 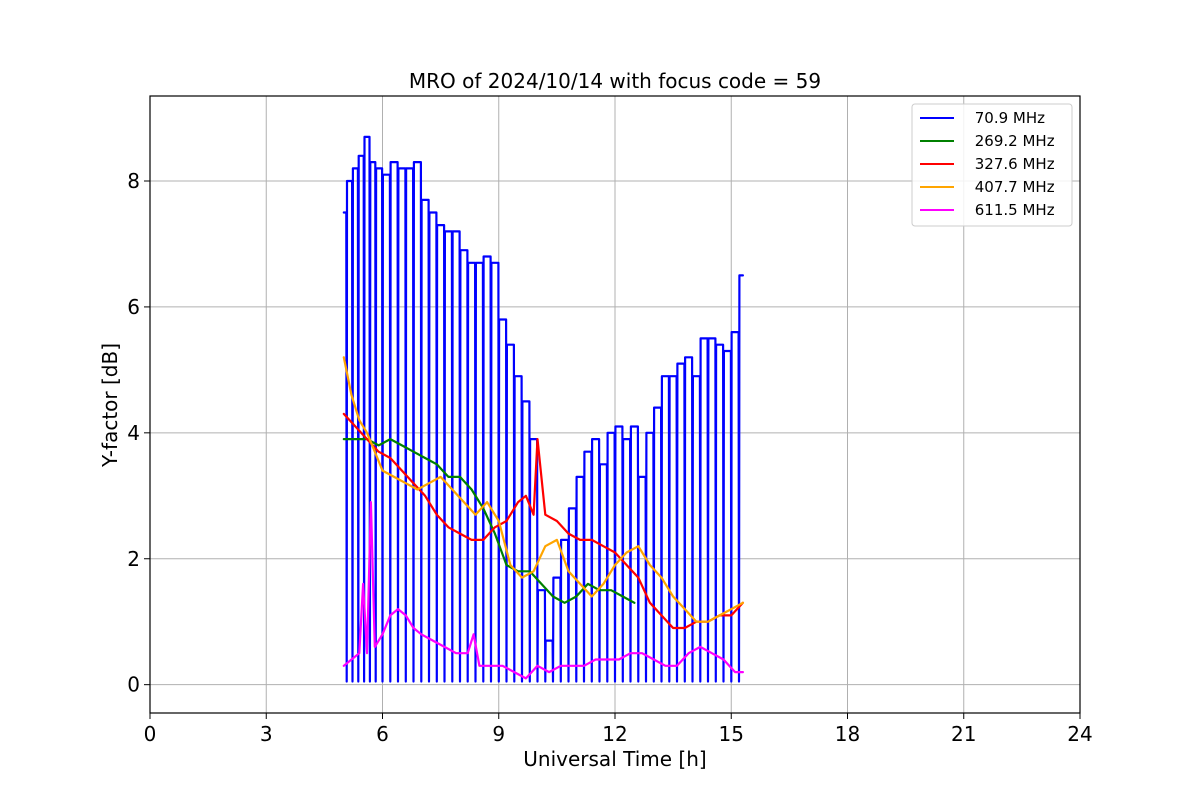 What do you see at coordinates (963, 734) in the screenshot?
I see `x-tick-label: 21` at bounding box center [963, 734].